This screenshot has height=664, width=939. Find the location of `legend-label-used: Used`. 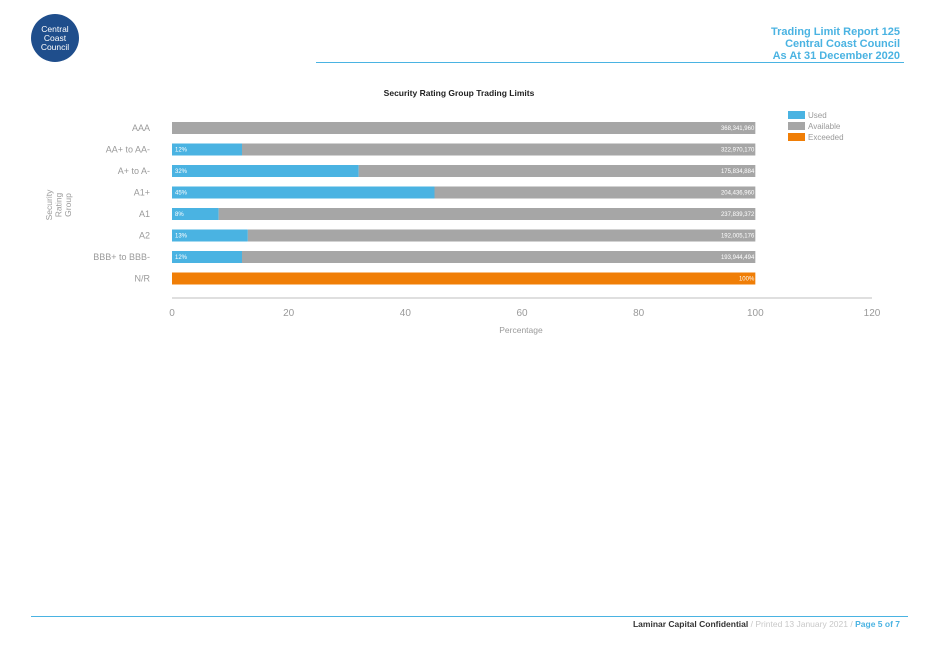

legend-label-used: Used is located at coordinates (817, 115).